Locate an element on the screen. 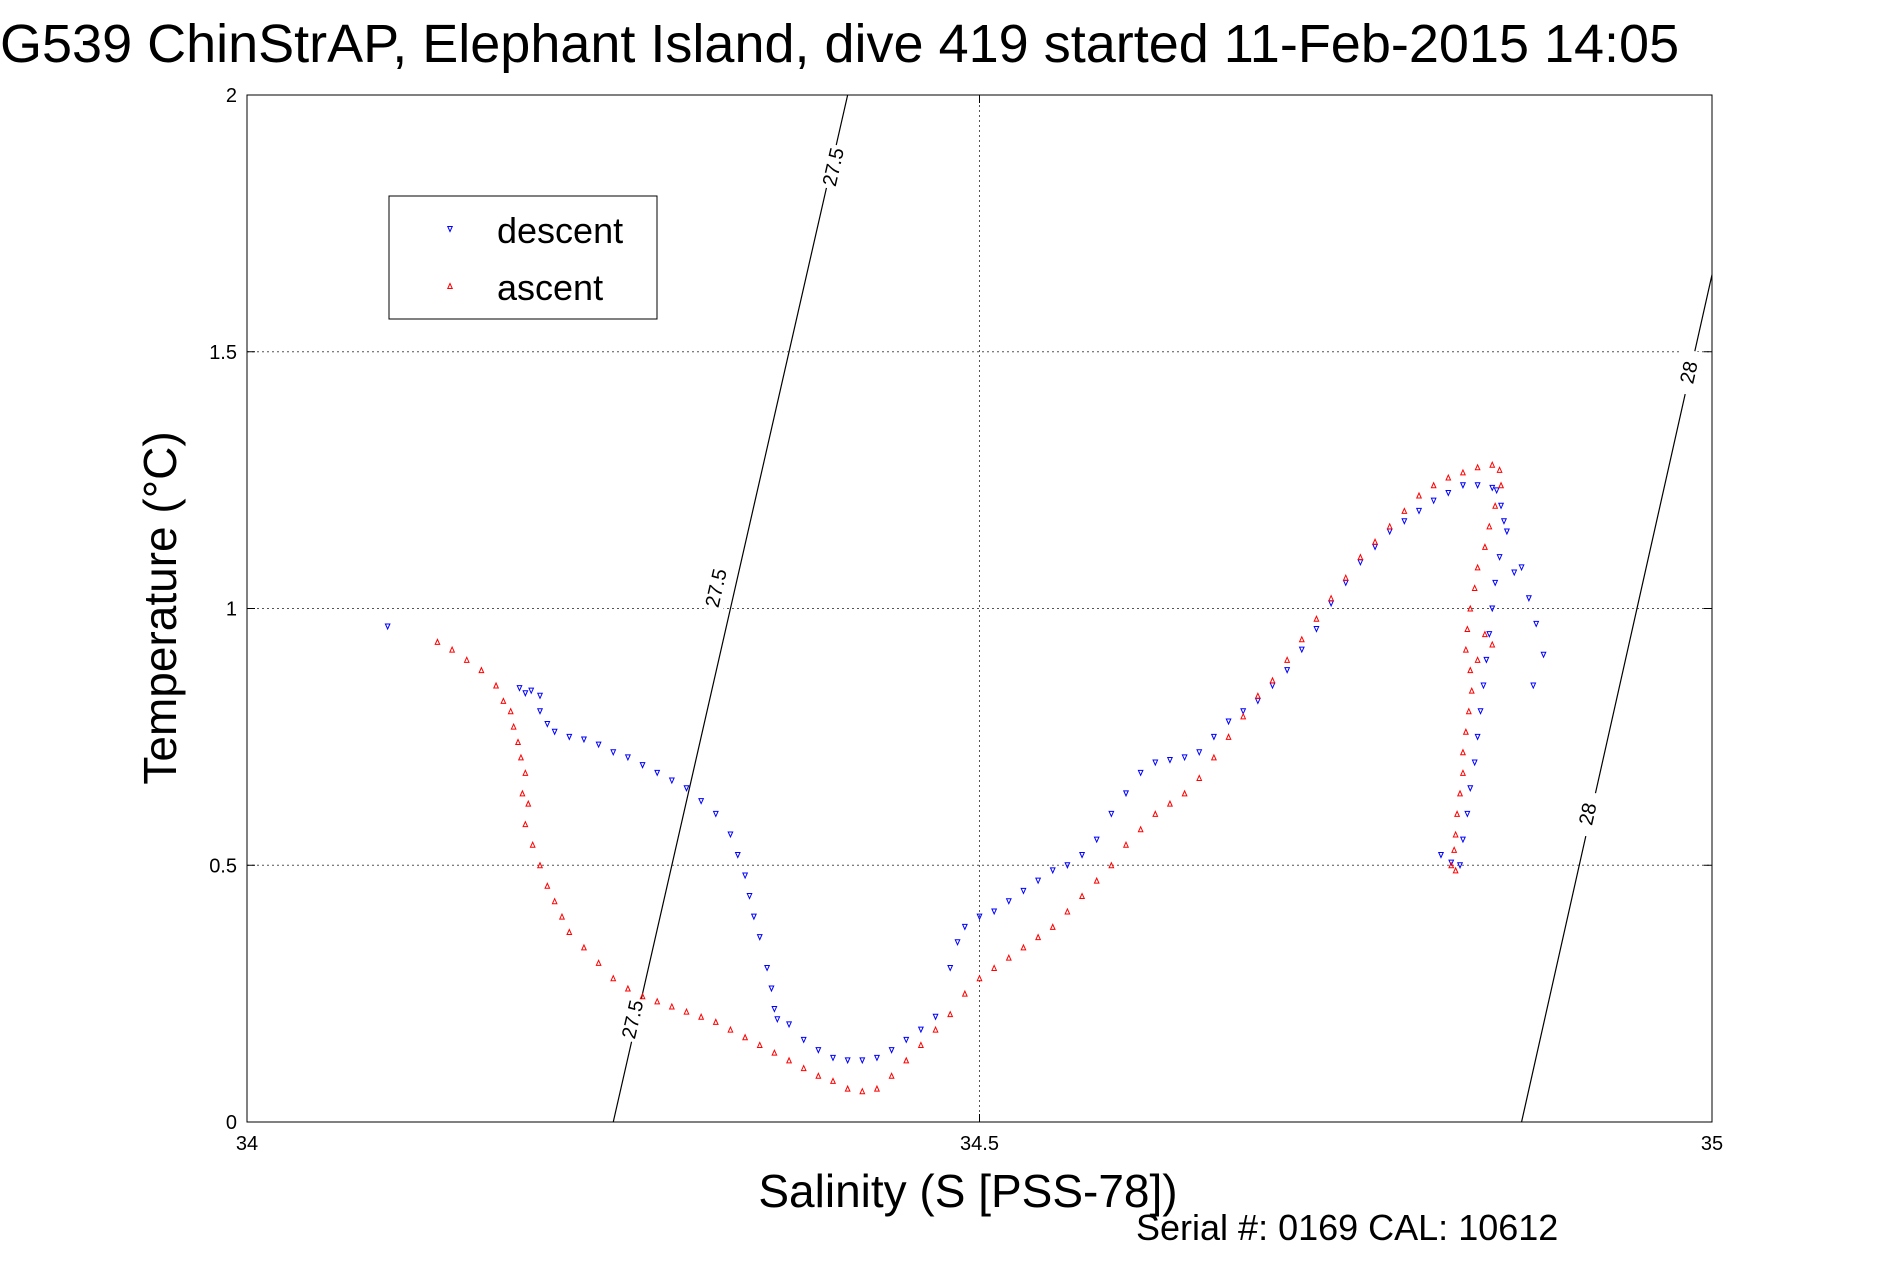 Image resolution: width=1891 pixels, height=1262 pixels. legend-label-ascent: ascent is located at coordinates (550, 287).